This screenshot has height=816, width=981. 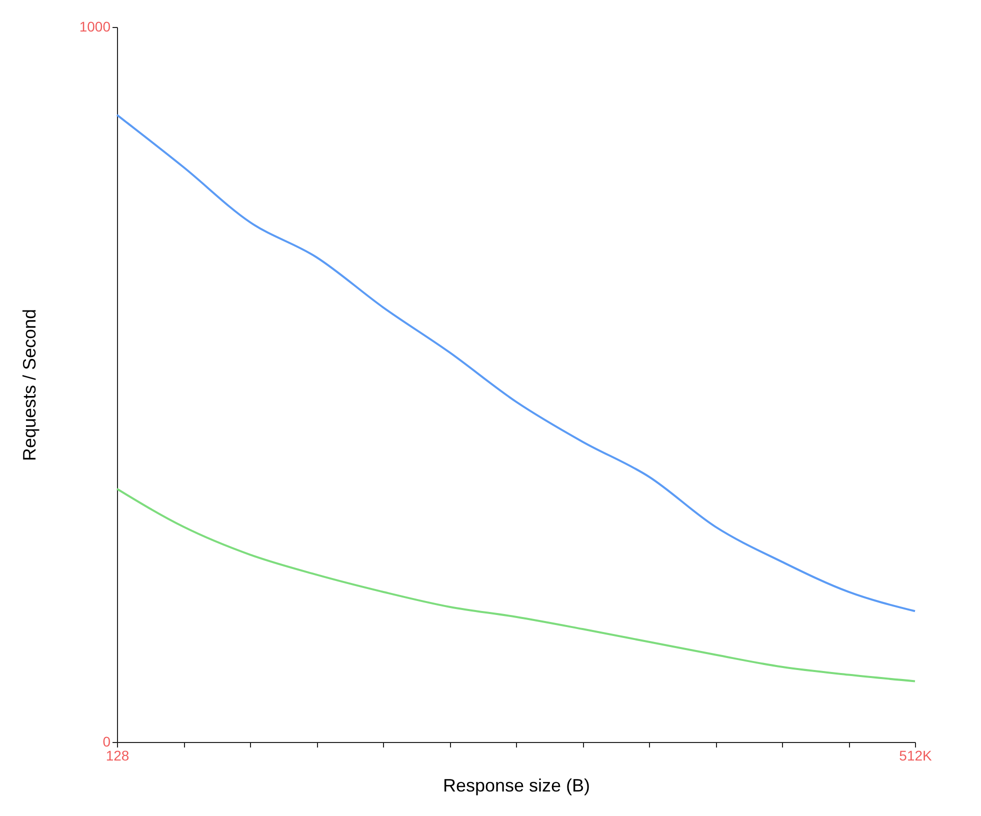 I want to click on x-tick-label: 512K, so click(x=916, y=756).